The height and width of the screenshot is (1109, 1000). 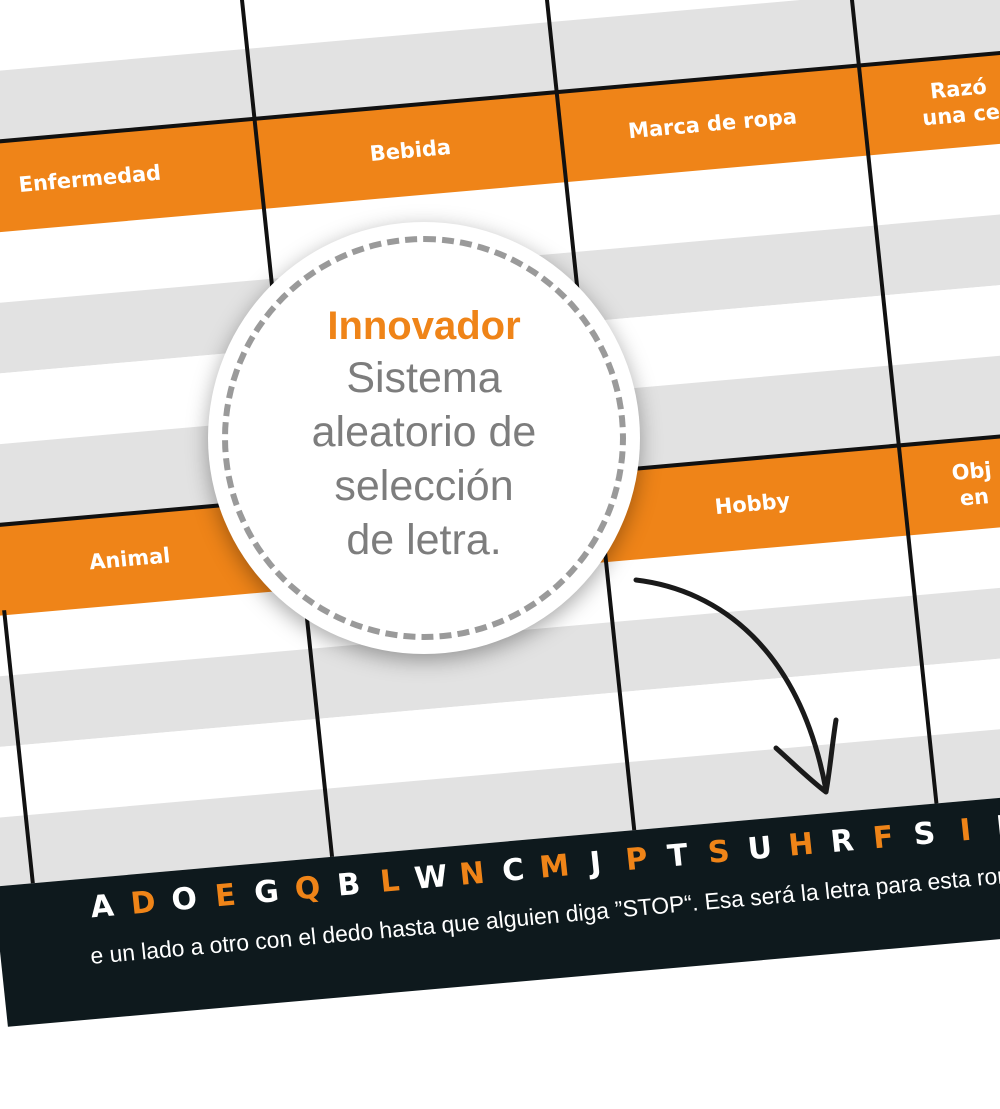 I want to click on badge-line: de letra., so click(x=424, y=540).